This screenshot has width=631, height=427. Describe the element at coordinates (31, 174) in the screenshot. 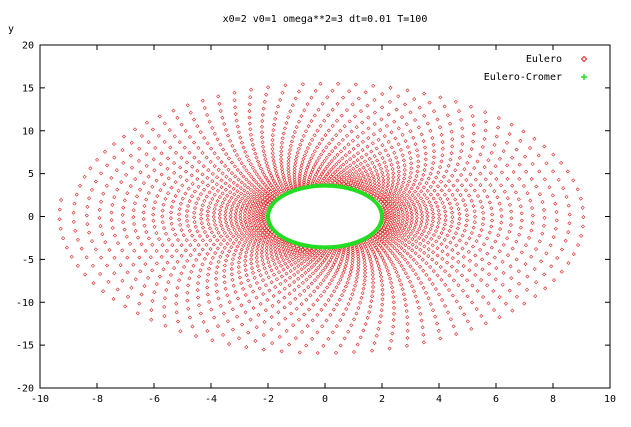

I see `y-tick-label: 5` at that location.